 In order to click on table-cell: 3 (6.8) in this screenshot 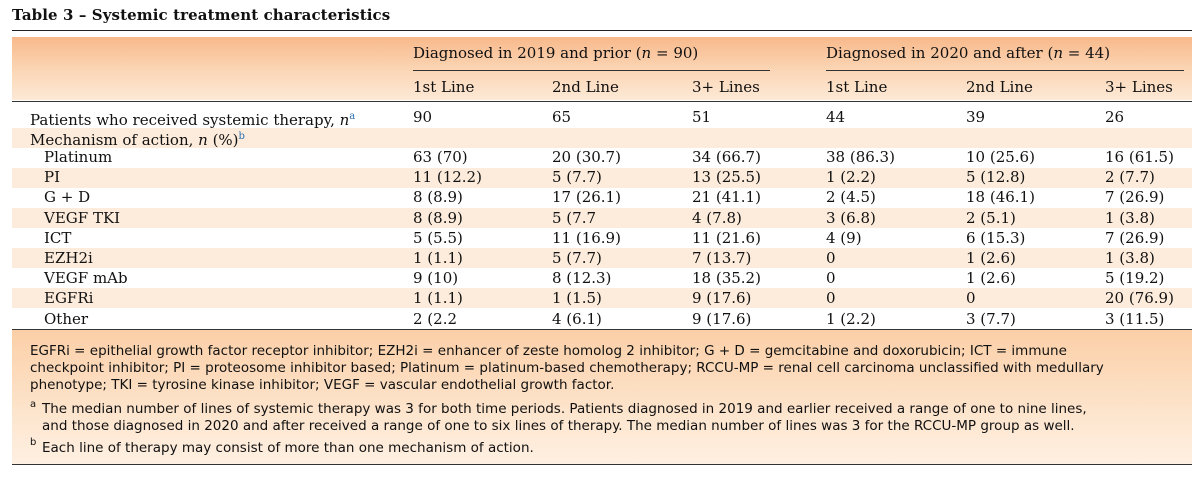, I will do `click(851, 218)`.